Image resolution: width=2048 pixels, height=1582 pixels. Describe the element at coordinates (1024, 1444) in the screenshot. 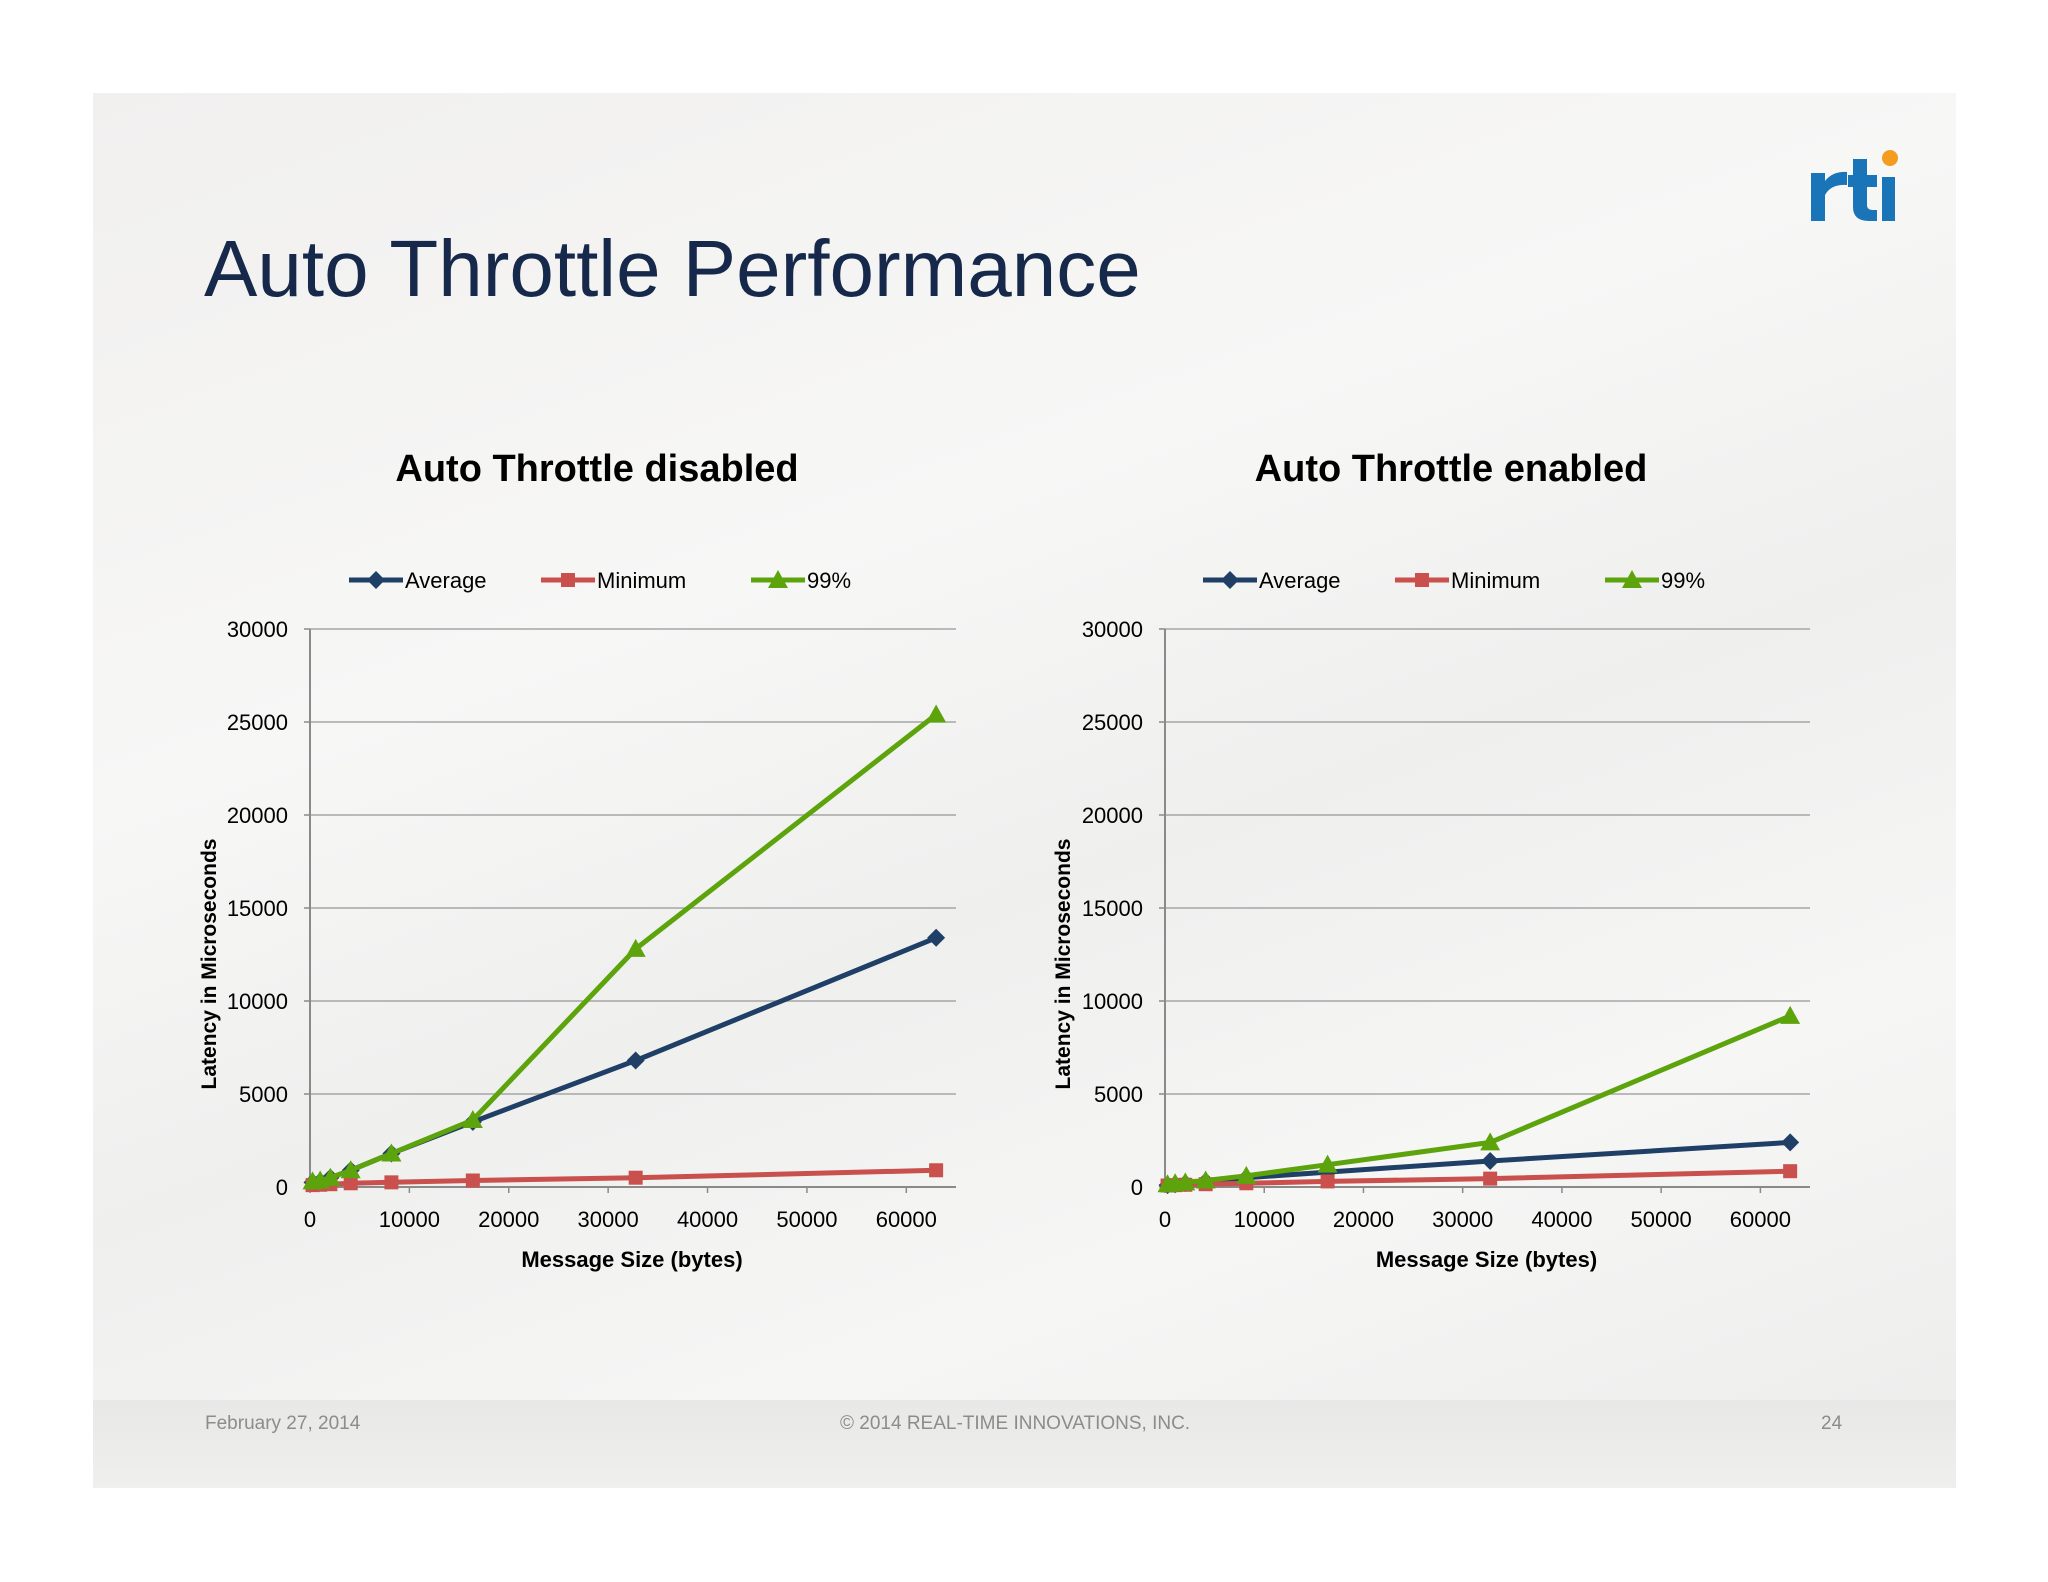

I see `footer-band` at that location.